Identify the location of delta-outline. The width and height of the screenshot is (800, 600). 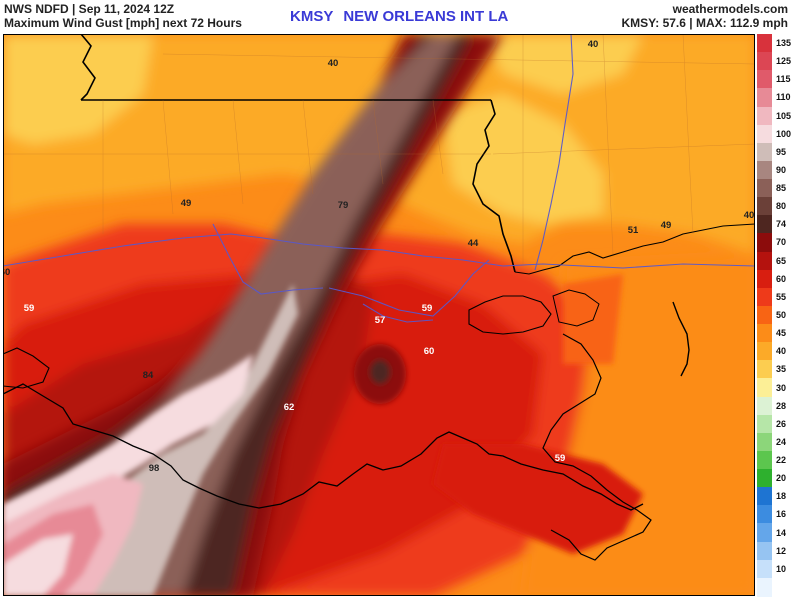
(597, 447).